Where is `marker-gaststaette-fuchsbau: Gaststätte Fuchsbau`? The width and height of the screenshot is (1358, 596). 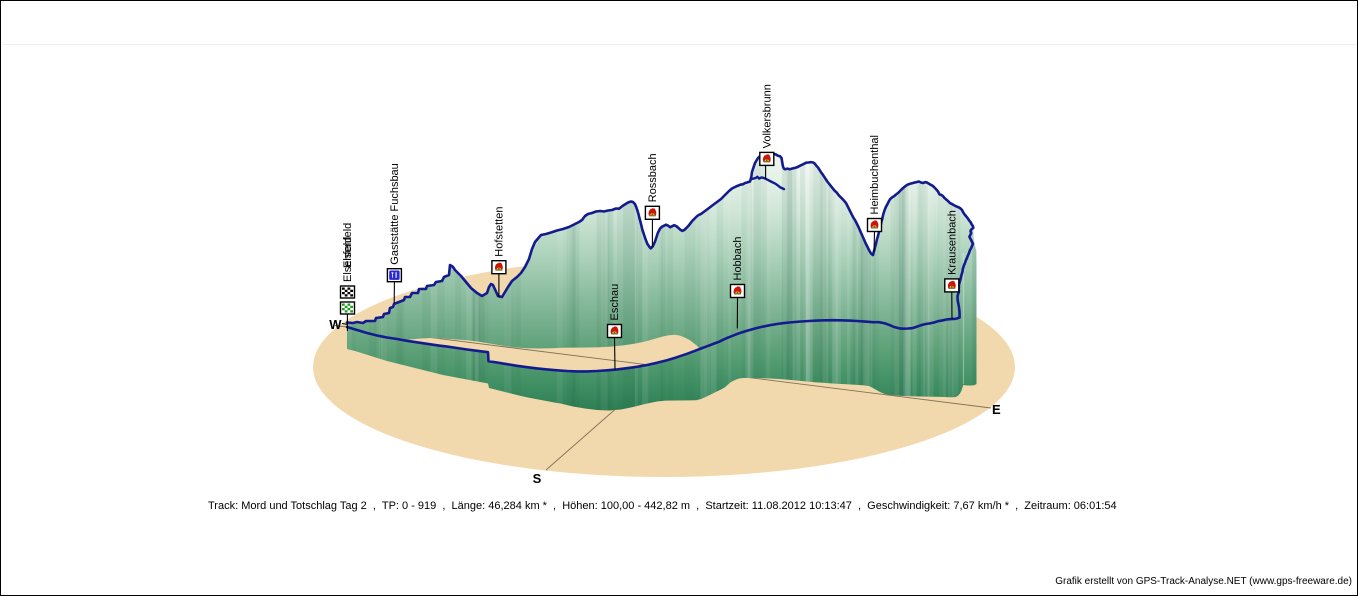 marker-gaststaette-fuchsbau: Gaststätte Fuchsbau is located at coordinates (394, 233).